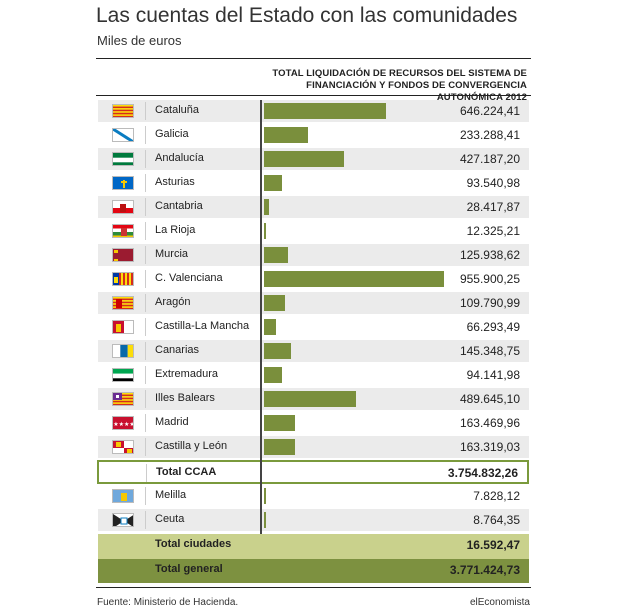 This screenshot has height=612, width=630. Describe the element at coordinates (489, 279) in the screenshot. I see `value-label: 955.900,25` at that location.